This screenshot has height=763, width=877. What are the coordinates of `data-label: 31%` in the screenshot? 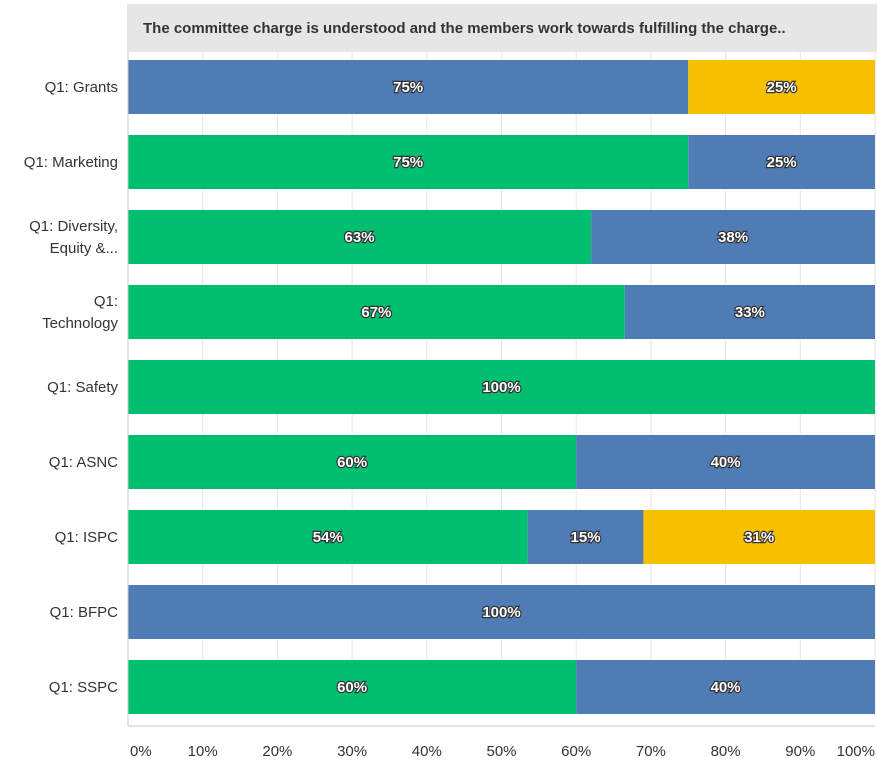 It's located at (759, 537).